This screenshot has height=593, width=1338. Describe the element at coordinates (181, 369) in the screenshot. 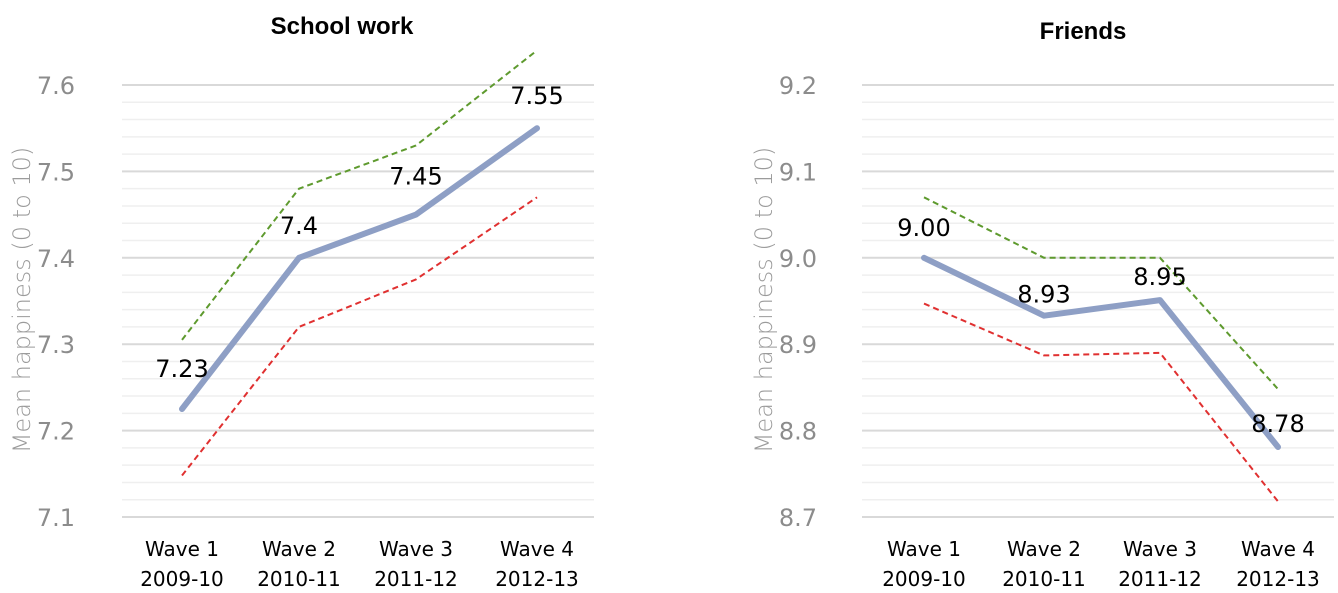

I see `data-label: 7.23` at that location.